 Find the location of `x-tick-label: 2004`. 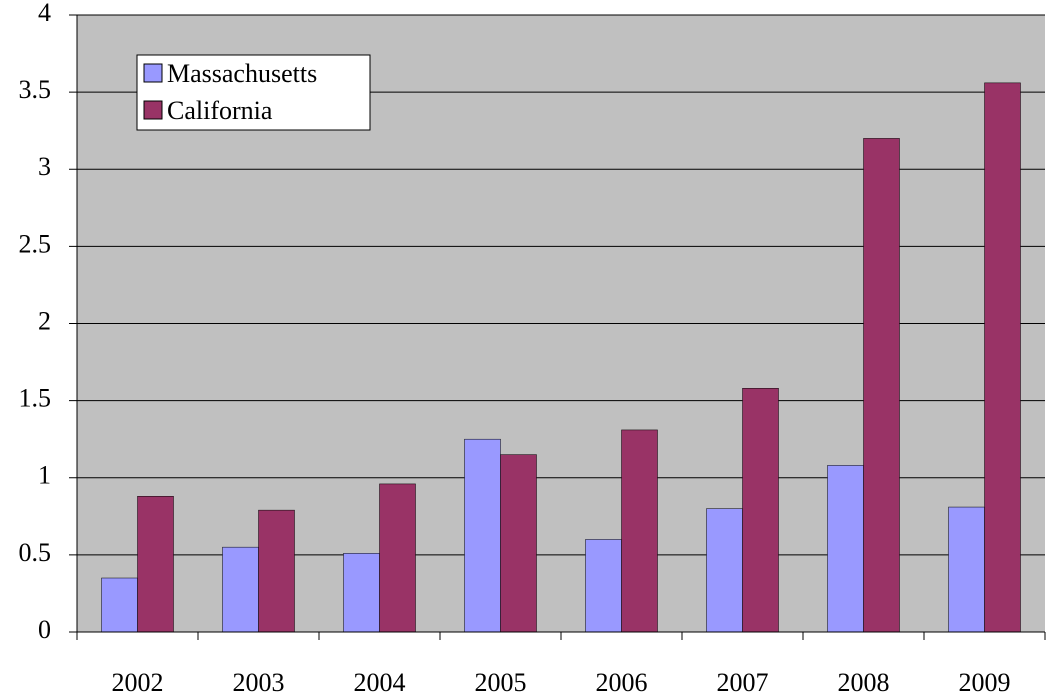

x-tick-label: 2004 is located at coordinates (380, 682).